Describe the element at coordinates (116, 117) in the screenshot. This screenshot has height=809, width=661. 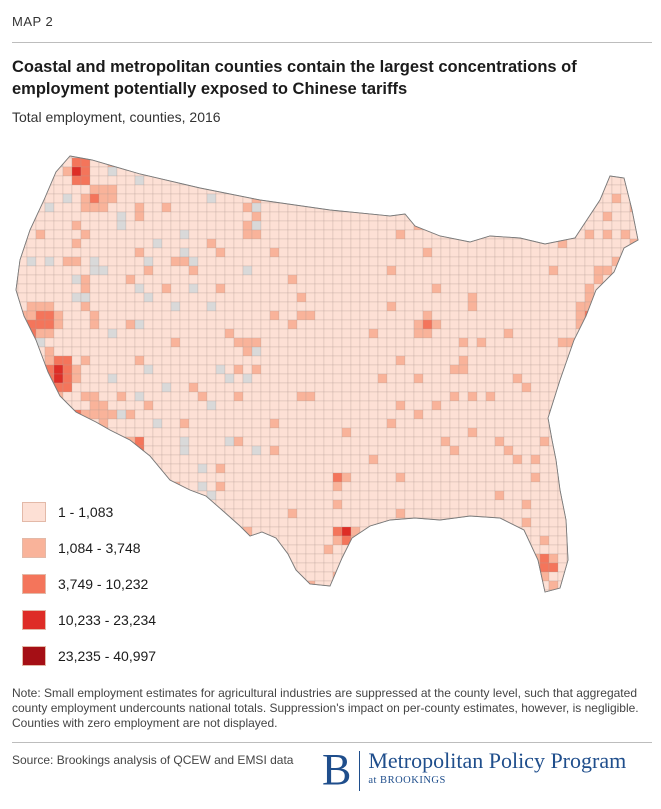
I see `page-subtitle: Total employment, counties, 2016` at that location.